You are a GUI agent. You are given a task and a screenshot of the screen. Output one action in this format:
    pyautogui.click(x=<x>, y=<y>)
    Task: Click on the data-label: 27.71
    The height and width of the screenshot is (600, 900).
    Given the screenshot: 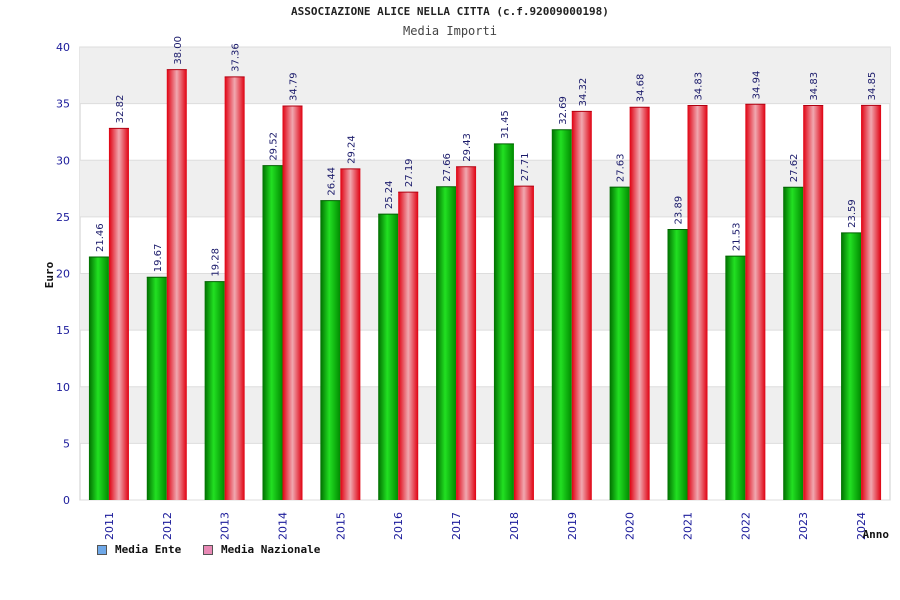 What is the action you would take?
    pyautogui.click(x=525, y=167)
    